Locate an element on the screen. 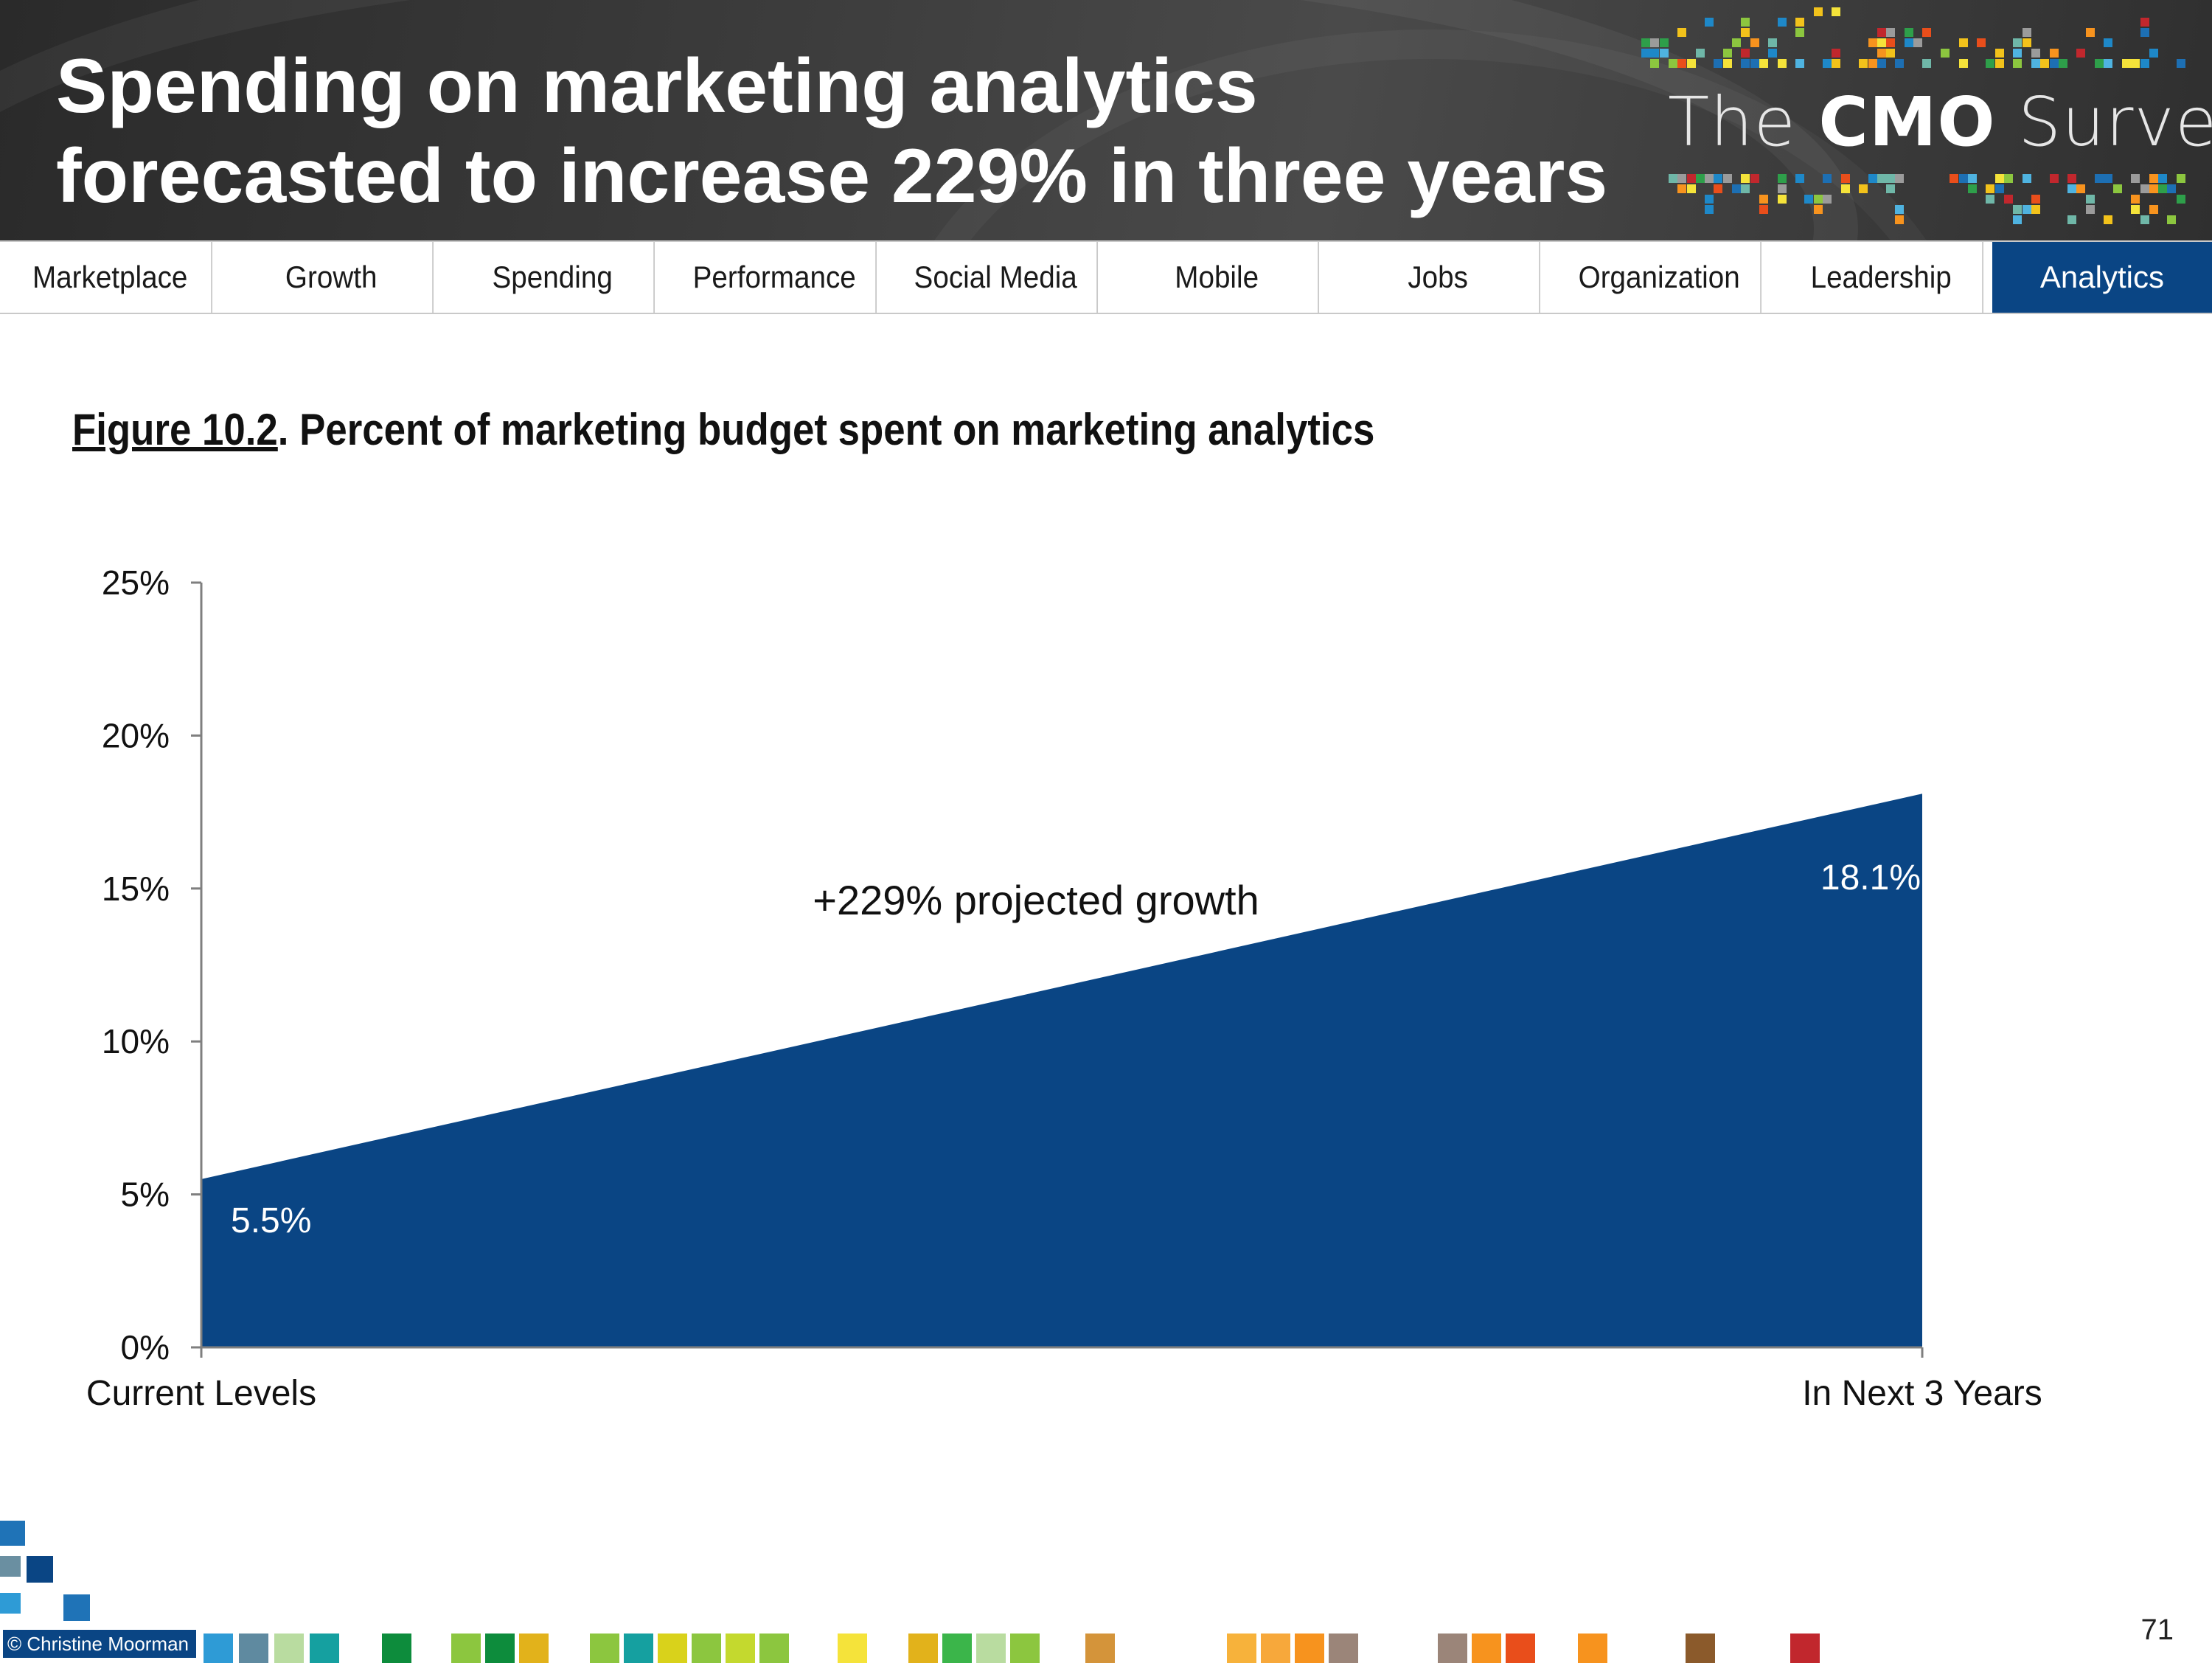 Image resolution: width=2212 pixels, height=1663 pixels. y-tick-label: 15% is located at coordinates (136, 888).